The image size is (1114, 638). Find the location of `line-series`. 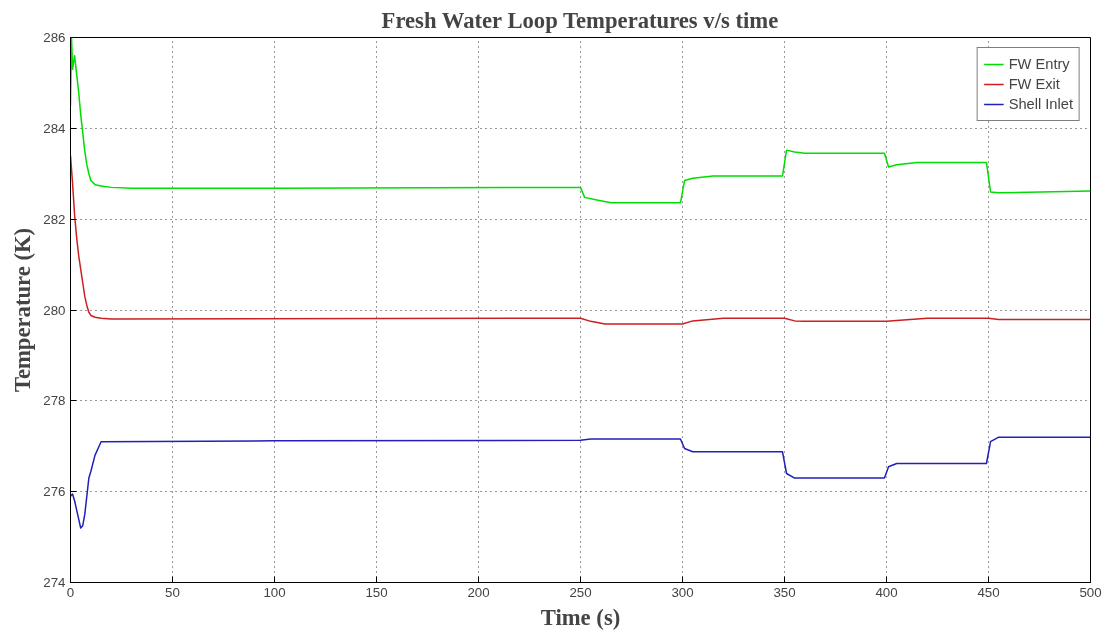

line-series is located at coordinates (580, 482).